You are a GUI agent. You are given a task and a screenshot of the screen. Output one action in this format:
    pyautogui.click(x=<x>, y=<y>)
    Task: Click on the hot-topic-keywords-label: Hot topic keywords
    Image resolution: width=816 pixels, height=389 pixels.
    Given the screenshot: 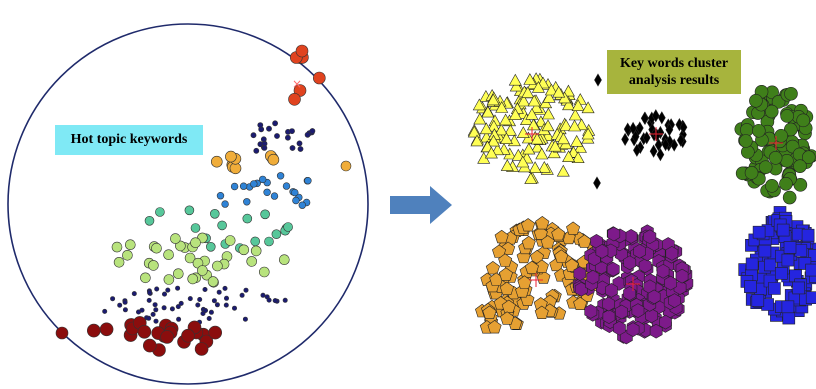 What is the action you would take?
    pyautogui.click(x=129, y=140)
    